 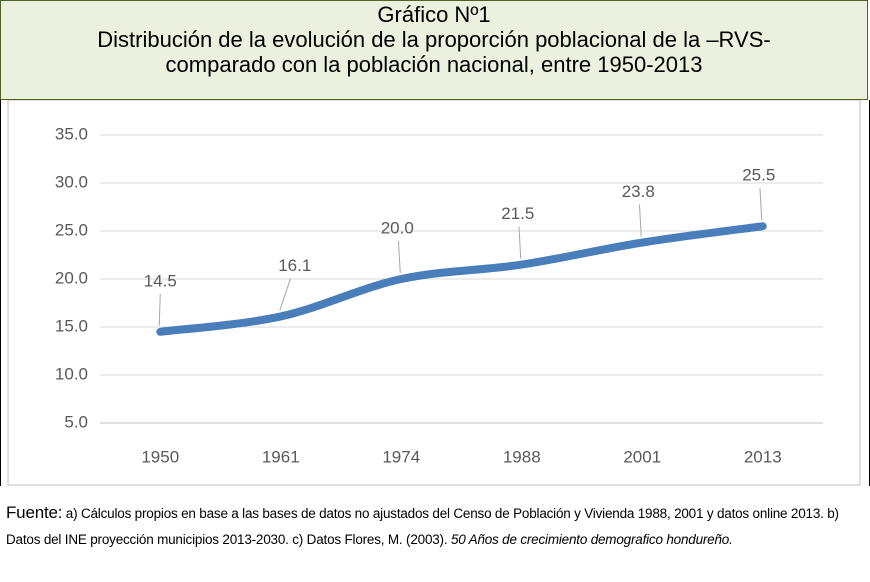 I want to click on data-label: 21.5, so click(x=517, y=213).